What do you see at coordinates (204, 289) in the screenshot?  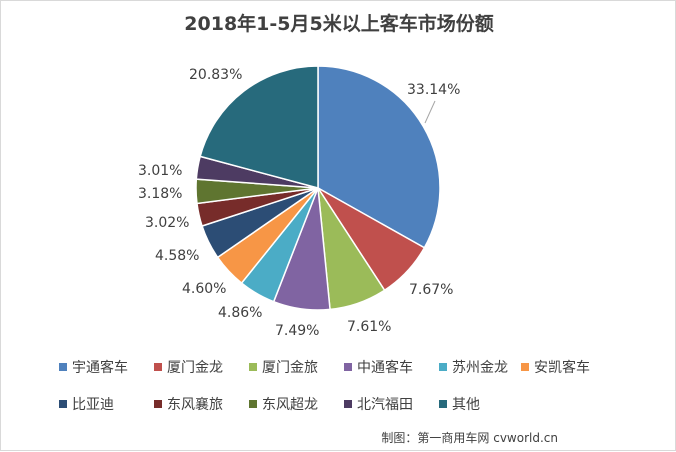 I see `data-label: 4.60%` at bounding box center [204, 289].